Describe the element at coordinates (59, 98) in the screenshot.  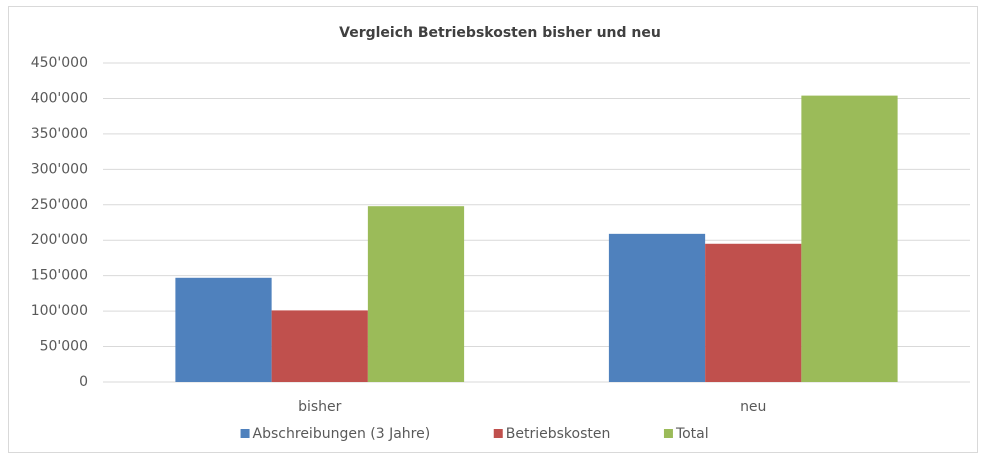
I see `y-tick-label: 400'000` at that location.